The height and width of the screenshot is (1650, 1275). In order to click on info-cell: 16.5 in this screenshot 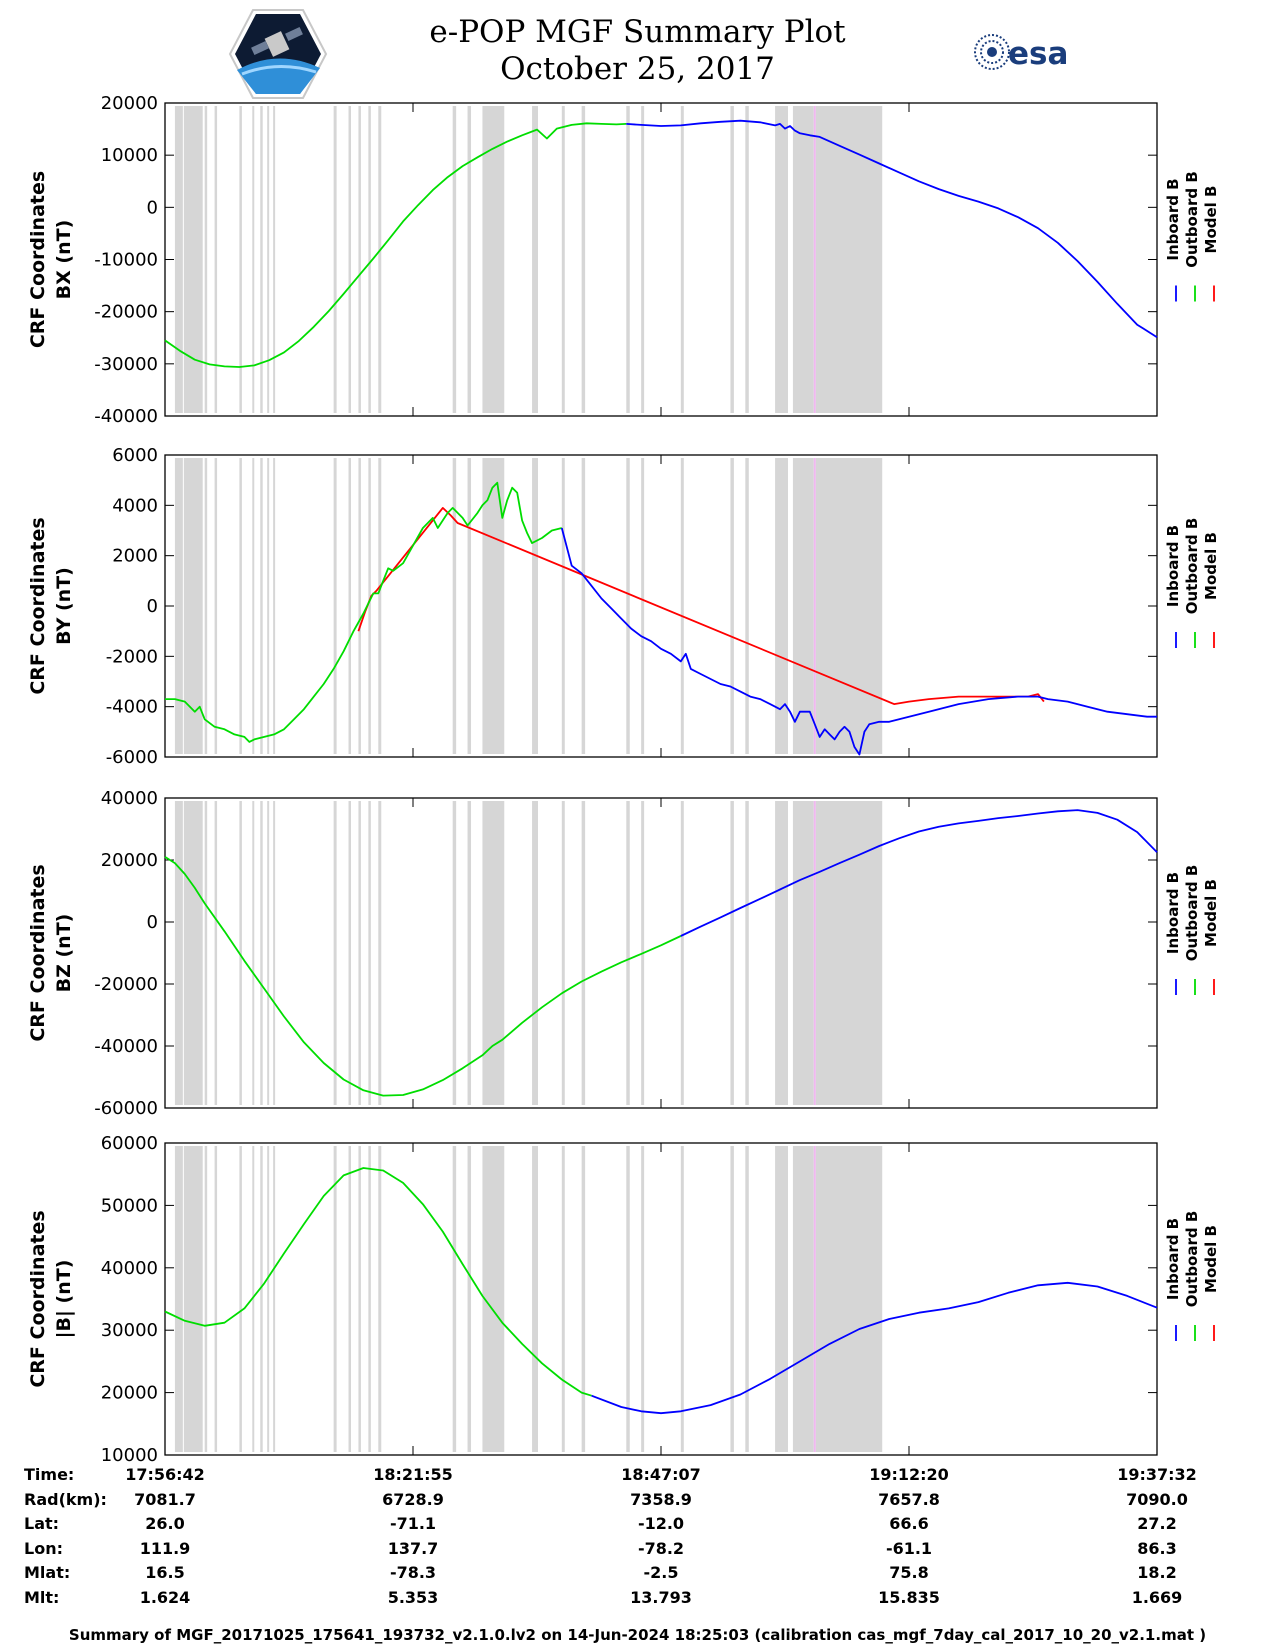, I will do `click(165, 1572)`.